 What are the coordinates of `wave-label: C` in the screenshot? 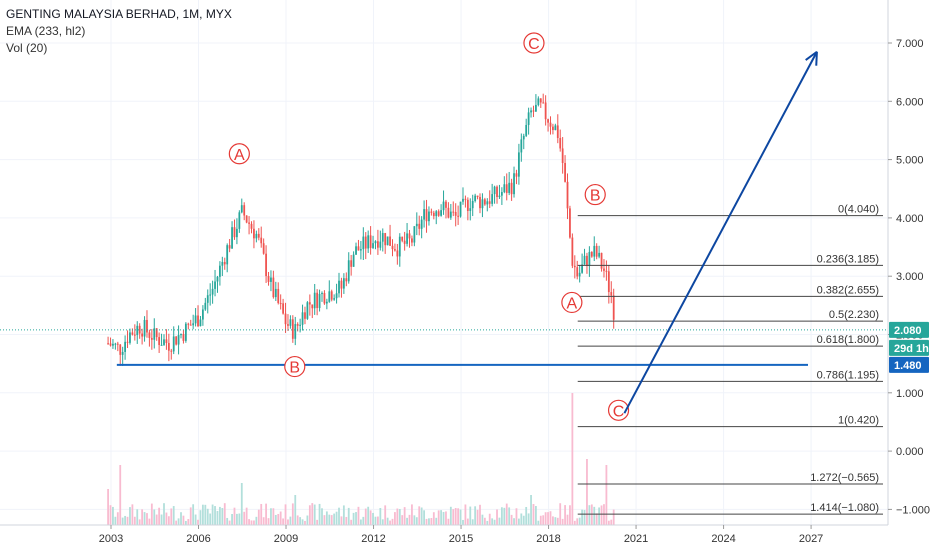 It's located at (534, 44).